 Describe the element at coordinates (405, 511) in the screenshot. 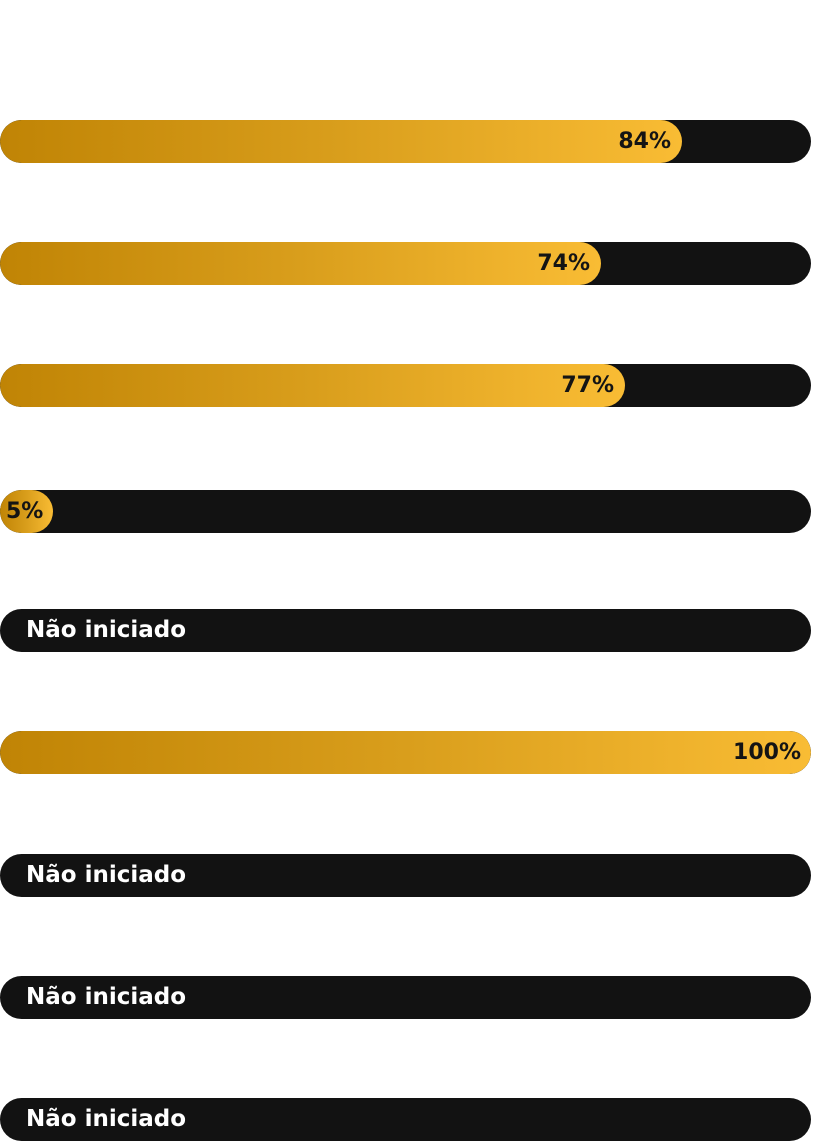

I see `progress-bar-4: 5%` at that location.